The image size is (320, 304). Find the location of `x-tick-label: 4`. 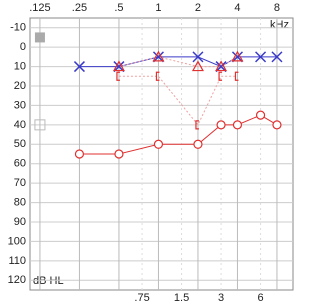

x-tick-label: 4 is located at coordinates (237, 8).